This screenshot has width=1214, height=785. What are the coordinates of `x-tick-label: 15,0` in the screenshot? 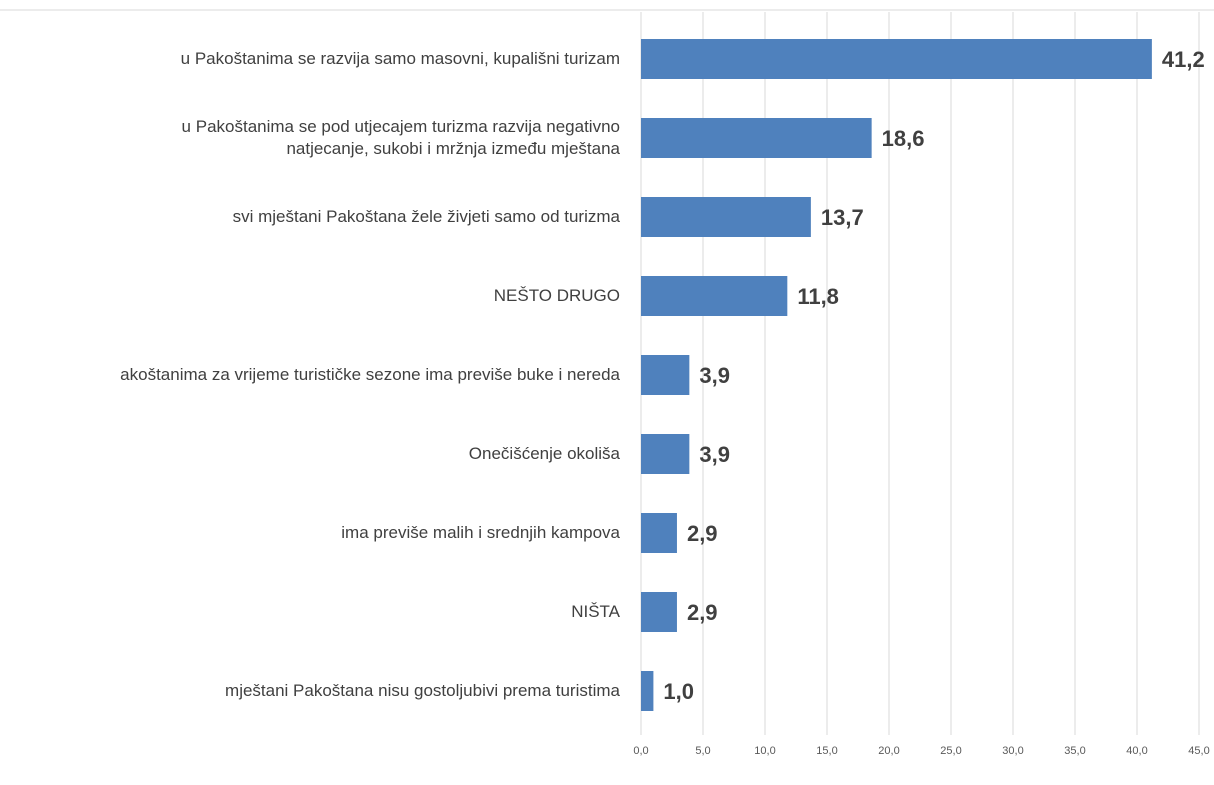 It's located at (826, 751).